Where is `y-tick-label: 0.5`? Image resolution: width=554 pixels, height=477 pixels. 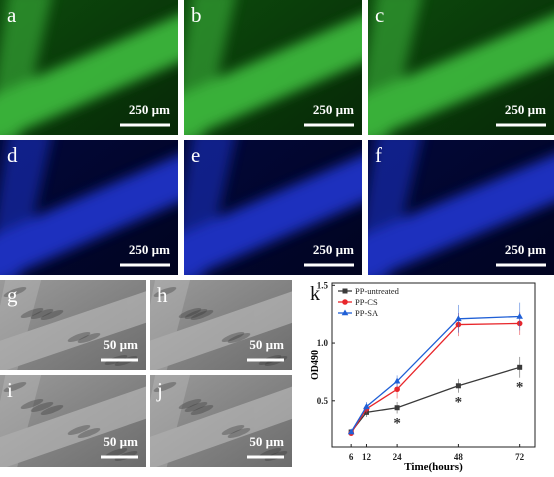
y-tick-label: 0.5 is located at coordinates (323, 401).